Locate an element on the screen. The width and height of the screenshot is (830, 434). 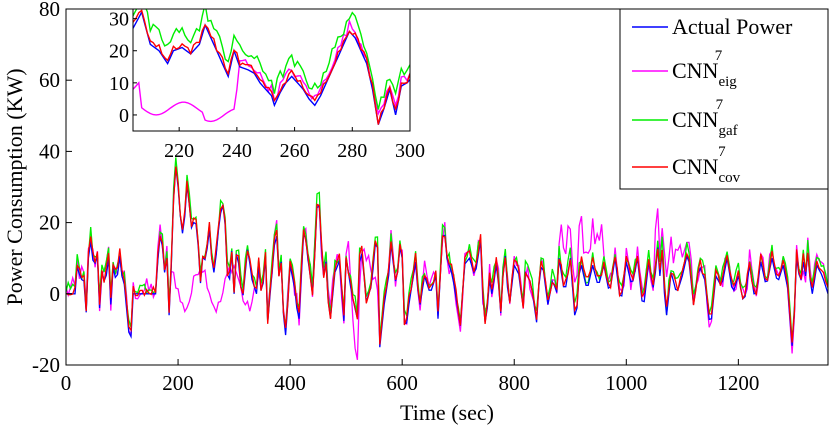
main-y-ticks: -20 0 20 40 60 80 is located at coordinates (52, 188).